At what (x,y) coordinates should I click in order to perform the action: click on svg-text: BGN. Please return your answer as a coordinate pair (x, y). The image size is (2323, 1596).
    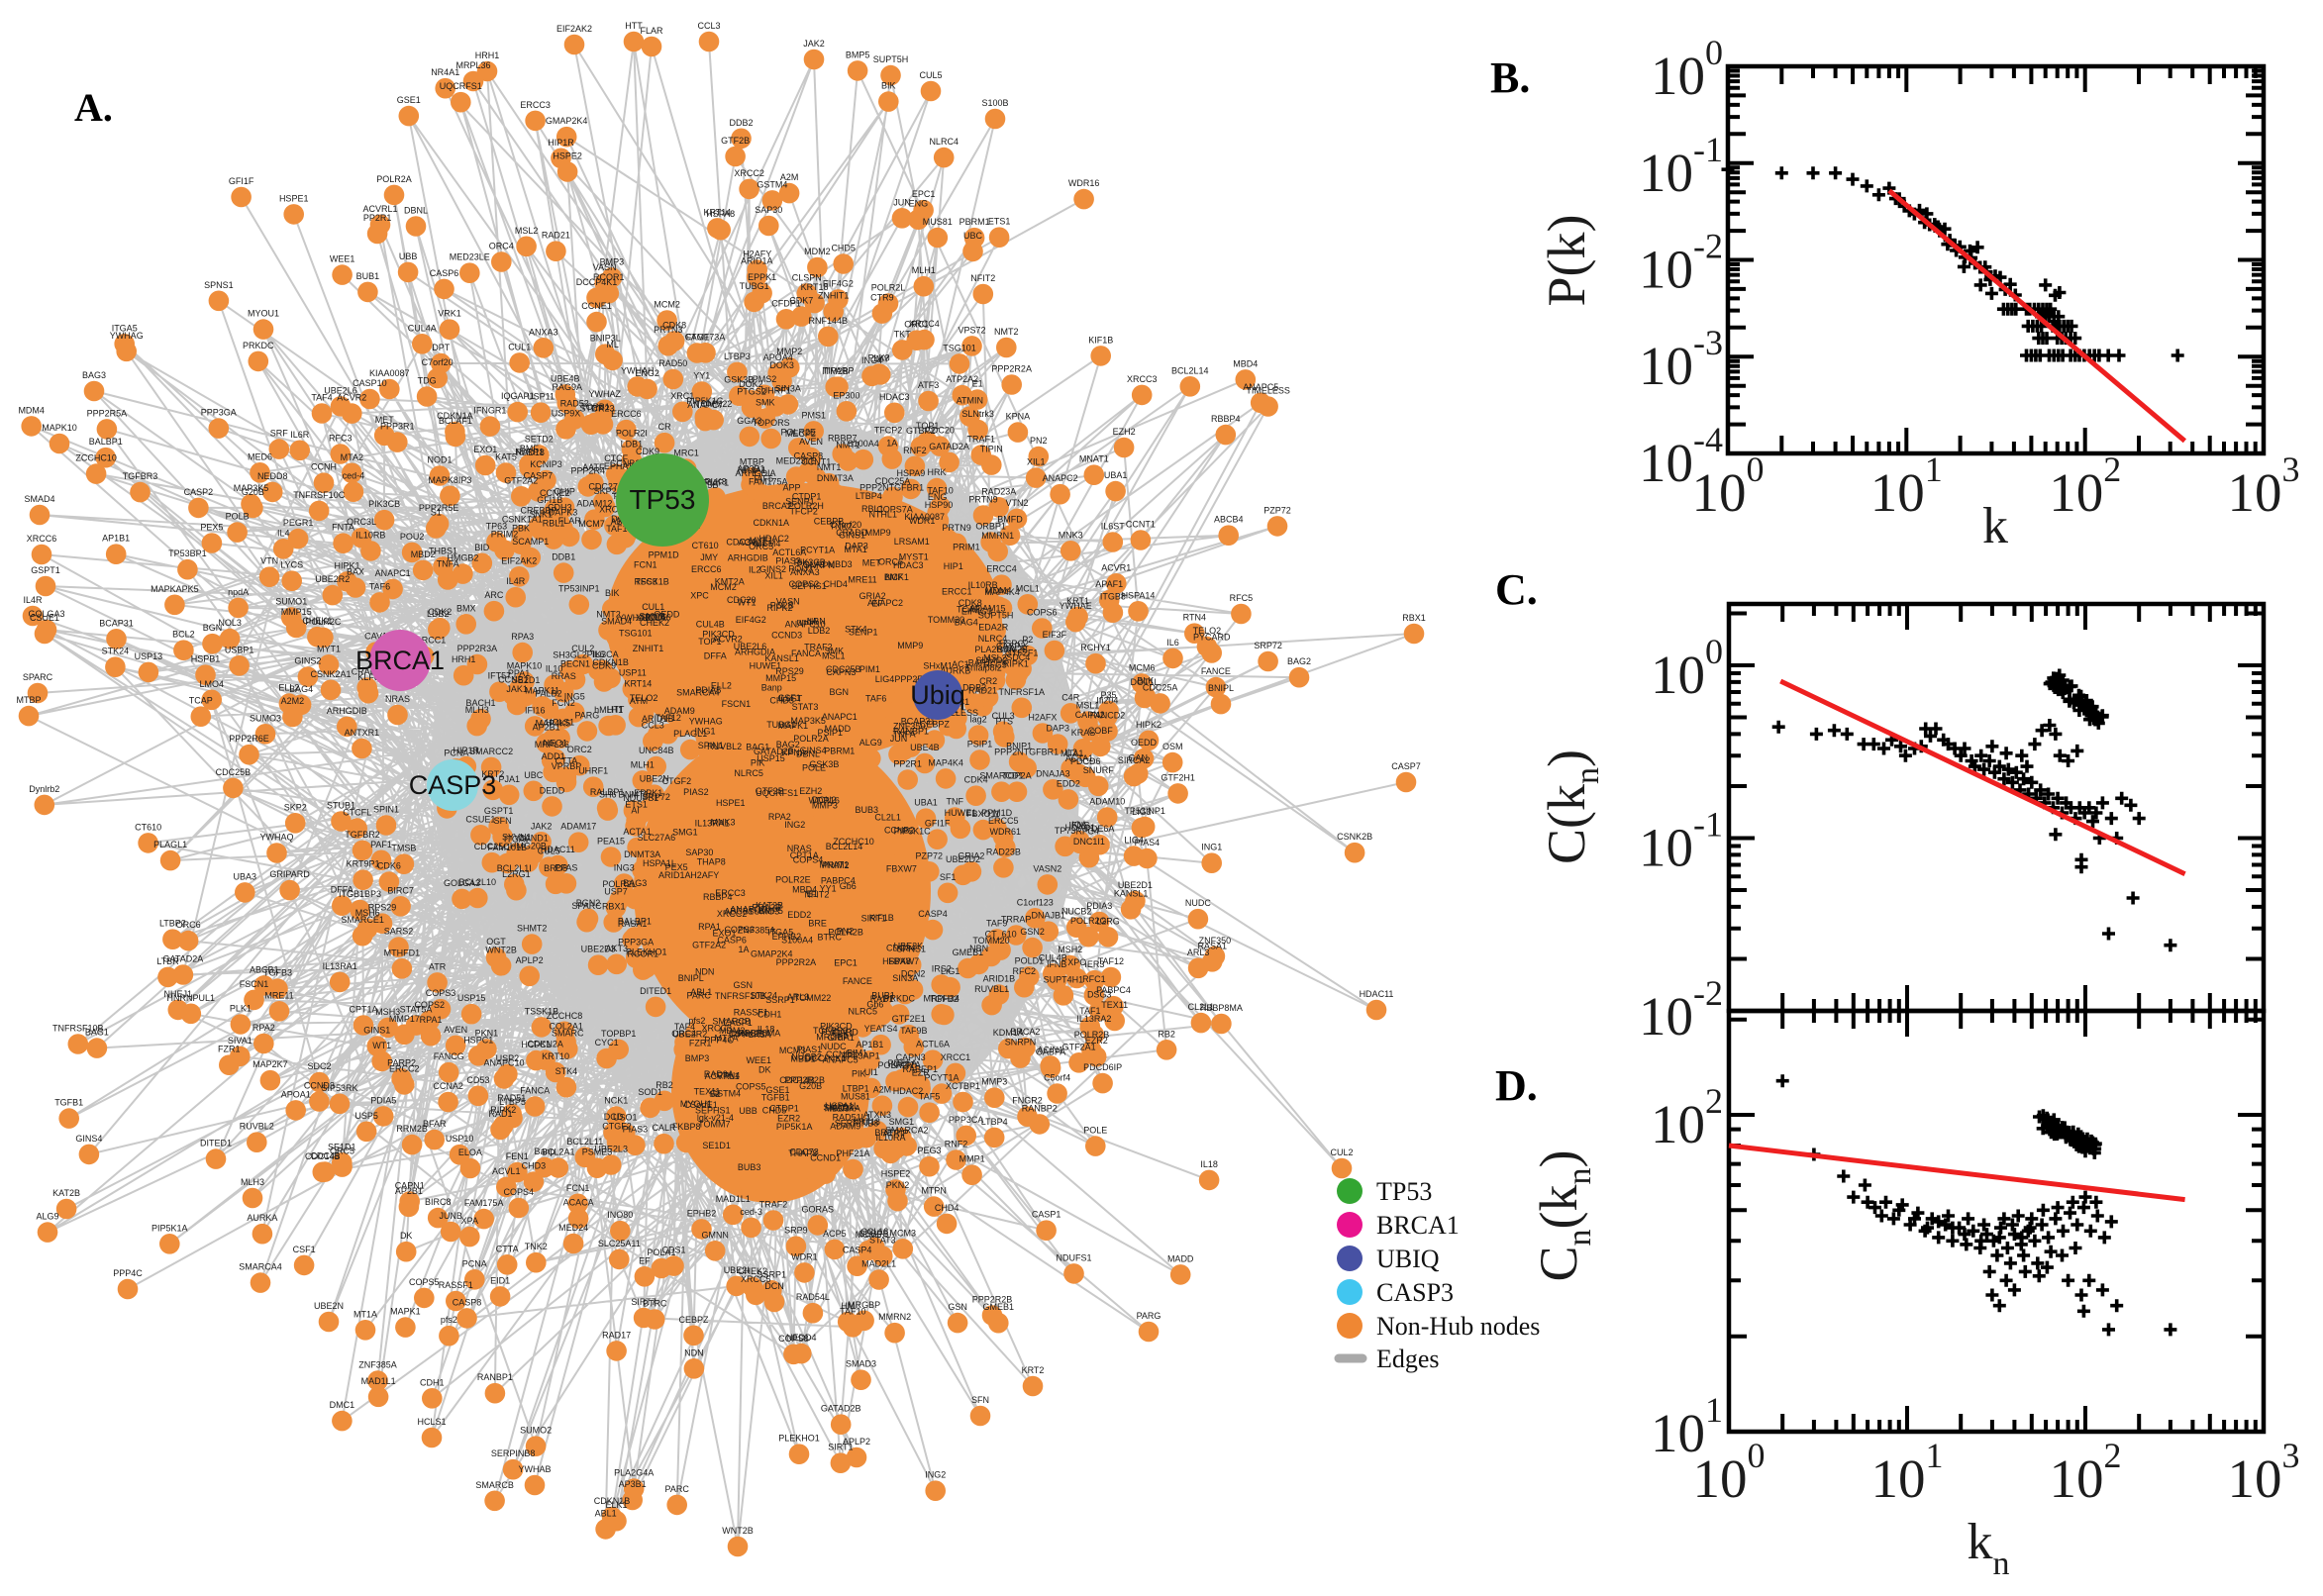
    Looking at the image, I should click on (839, 692).